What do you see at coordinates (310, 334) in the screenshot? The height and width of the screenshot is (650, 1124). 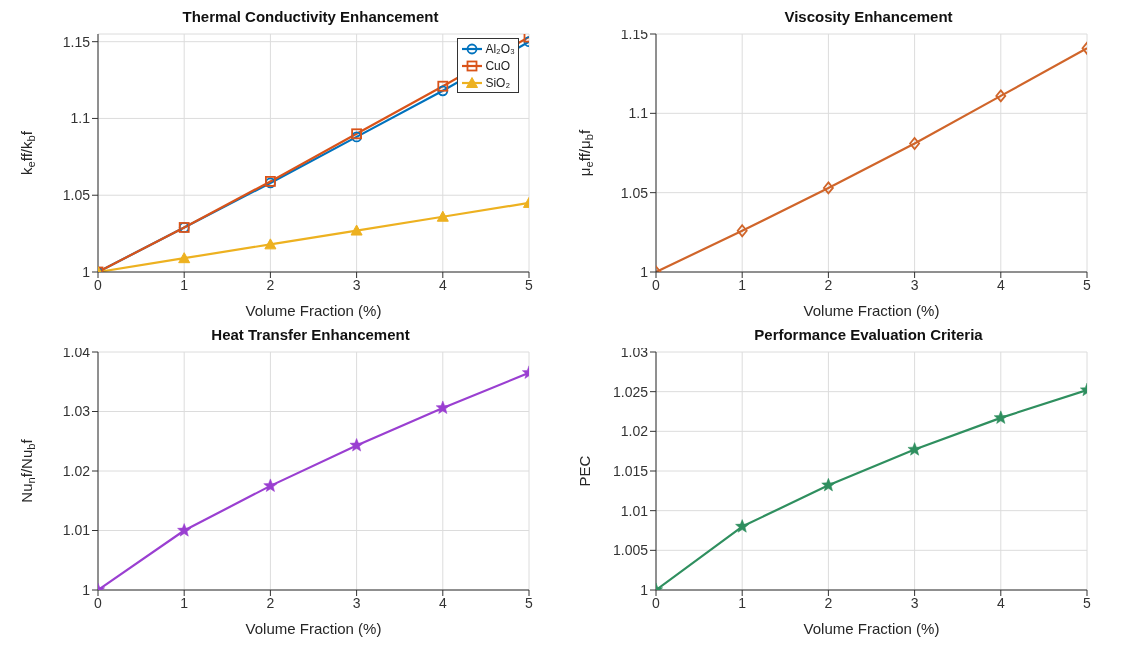 I see `chart-title: Heat Transfer Enhancement` at bounding box center [310, 334].